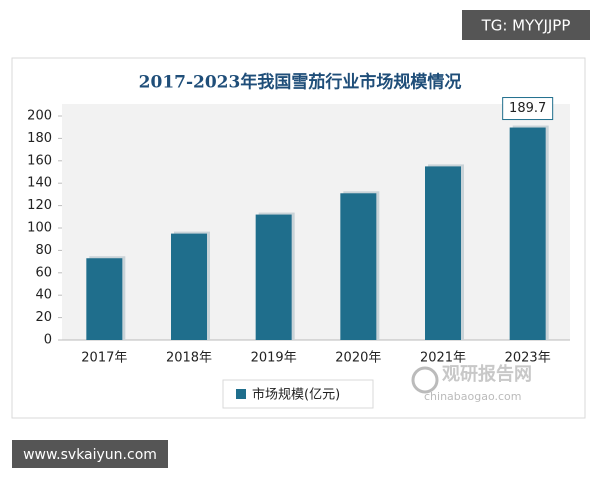 This screenshot has height=484, width=600. What do you see at coordinates (443, 358) in the screenshot?
I see `x-tick-label: 2021年` at bounding box center [443, 358].